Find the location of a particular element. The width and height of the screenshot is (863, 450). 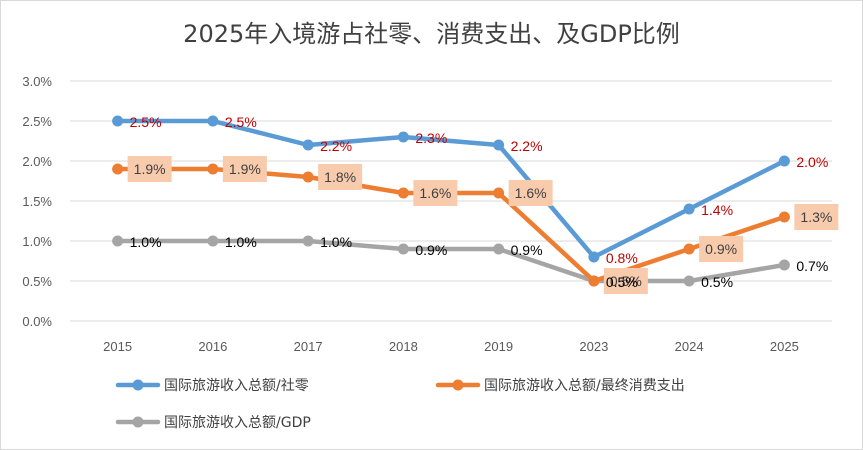

data-label: 0.7% is located at coordinates (812, 266).